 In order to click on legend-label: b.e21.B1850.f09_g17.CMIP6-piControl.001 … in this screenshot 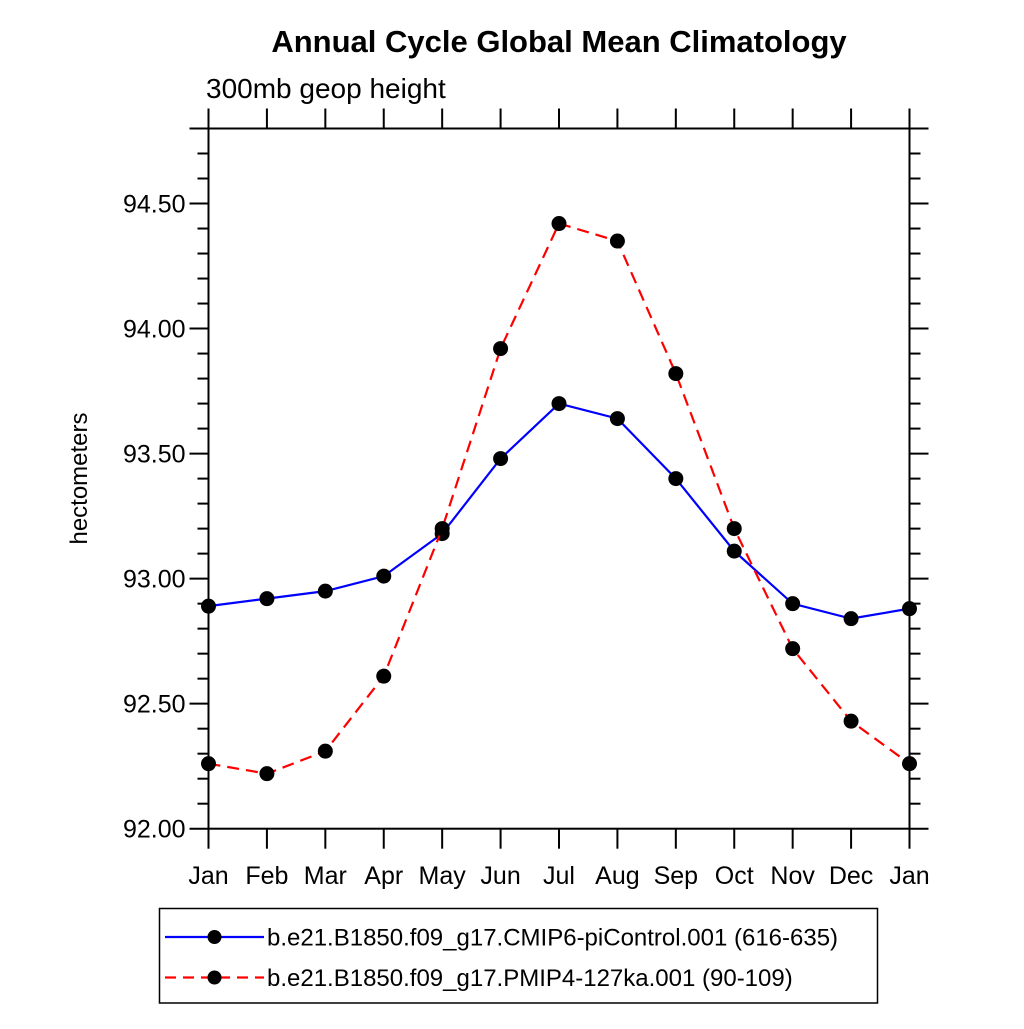, I will do `click(552, 938)`.